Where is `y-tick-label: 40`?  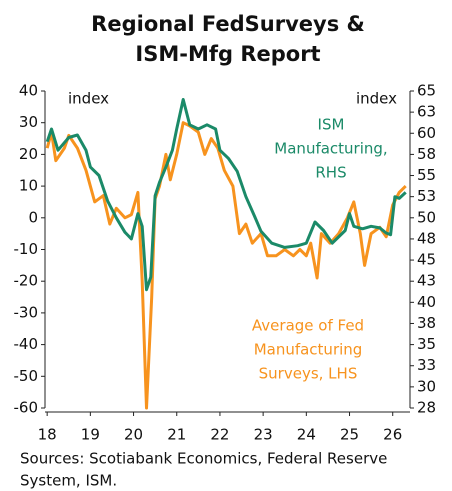 y-tick-label: 40 is located at coordinates (28, 91).